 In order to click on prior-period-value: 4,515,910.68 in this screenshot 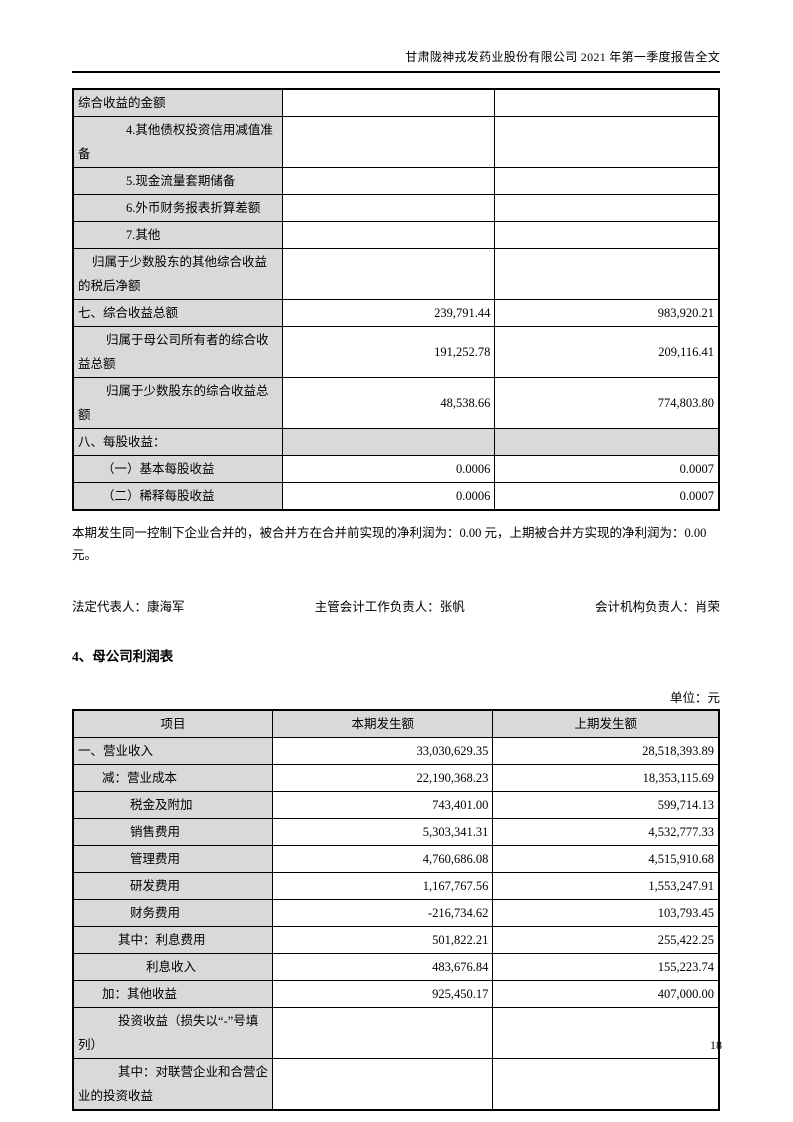, I will do `click(606, 859)`.